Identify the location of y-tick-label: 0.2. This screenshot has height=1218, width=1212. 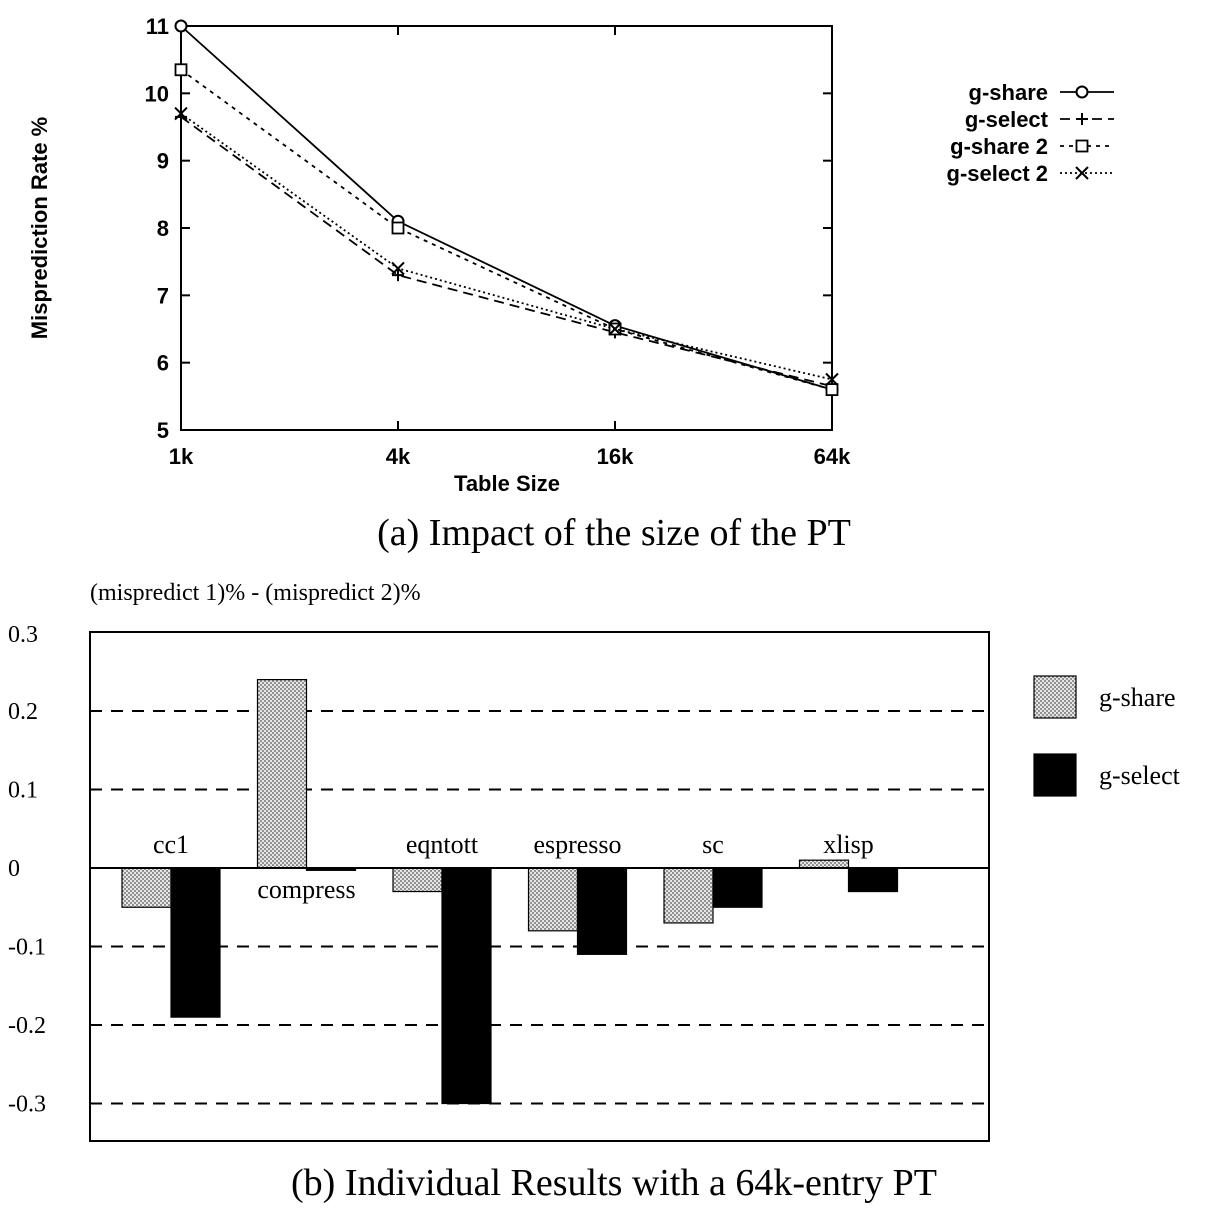
(23, 712).